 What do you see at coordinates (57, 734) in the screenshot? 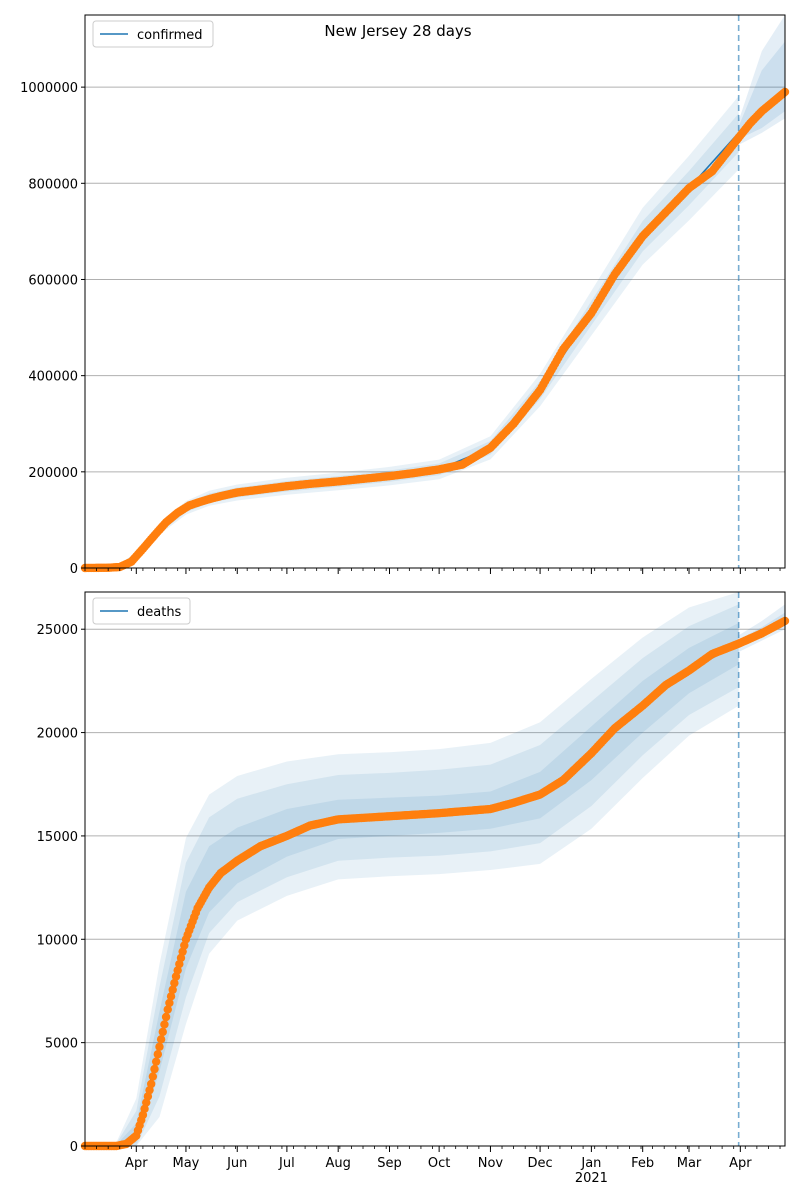
I see `deaths-y-tick-label: 20000` at bounding box center [57, 734].